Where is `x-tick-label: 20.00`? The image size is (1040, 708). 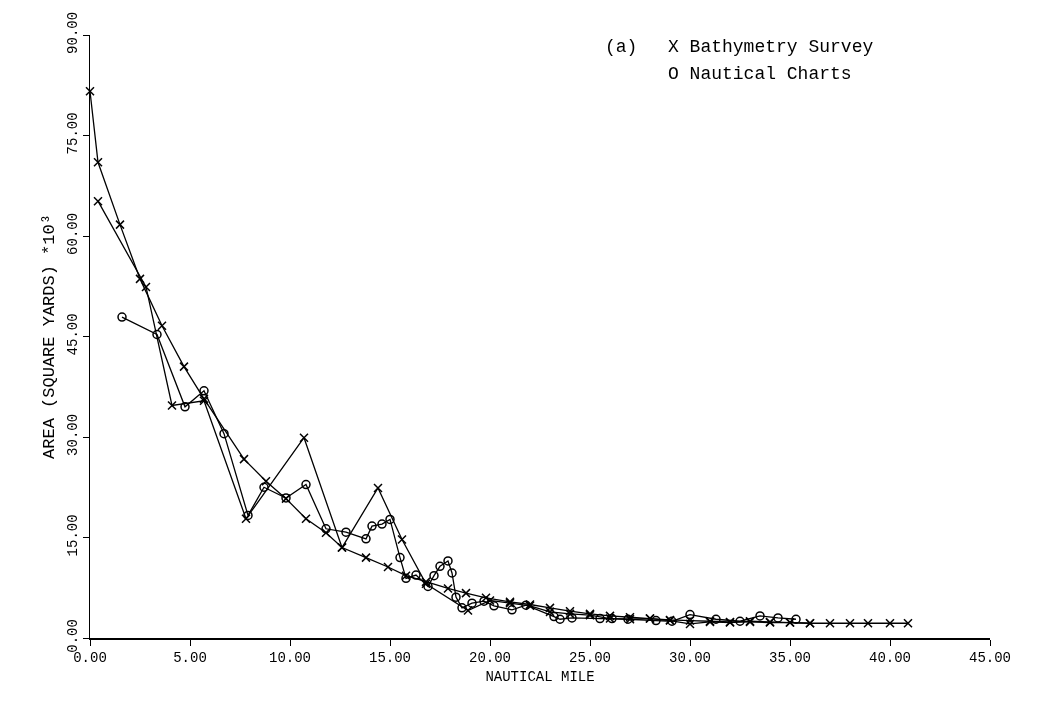
x-tick-label: 20.00 is located at coordinates (490, 658).